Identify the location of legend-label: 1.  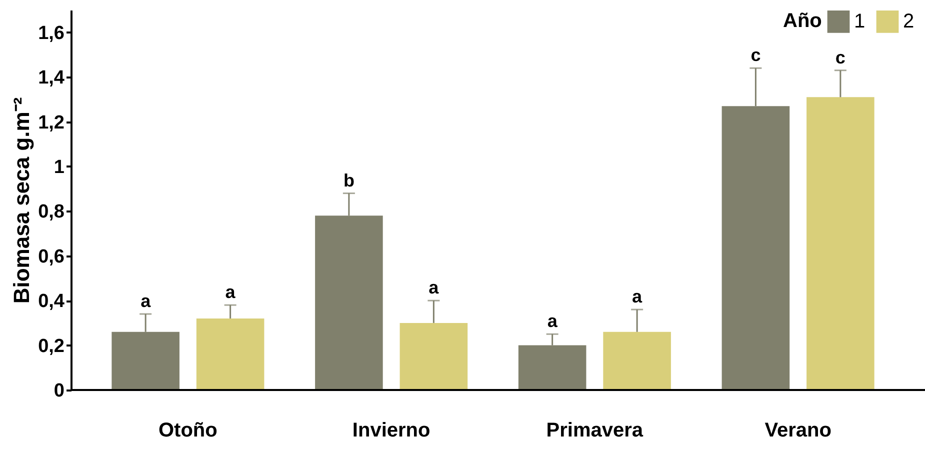
(860, 21).